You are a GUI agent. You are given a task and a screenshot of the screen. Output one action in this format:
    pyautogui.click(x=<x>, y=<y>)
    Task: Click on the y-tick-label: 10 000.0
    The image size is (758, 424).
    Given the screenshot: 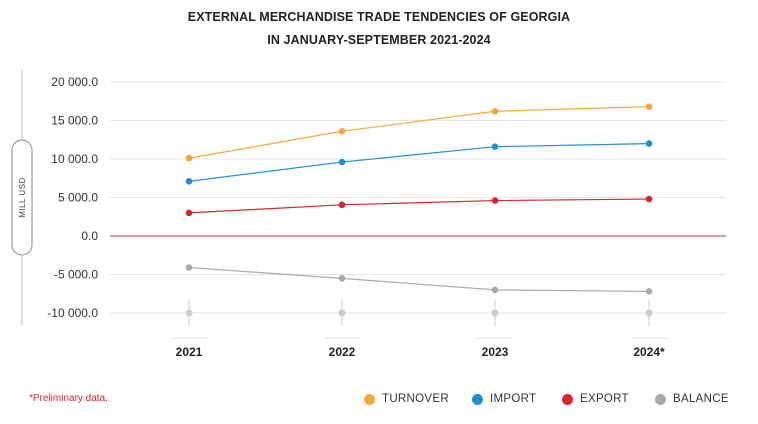 What is the action you would take?
    pyautogui.click(x=74, y=159)
    